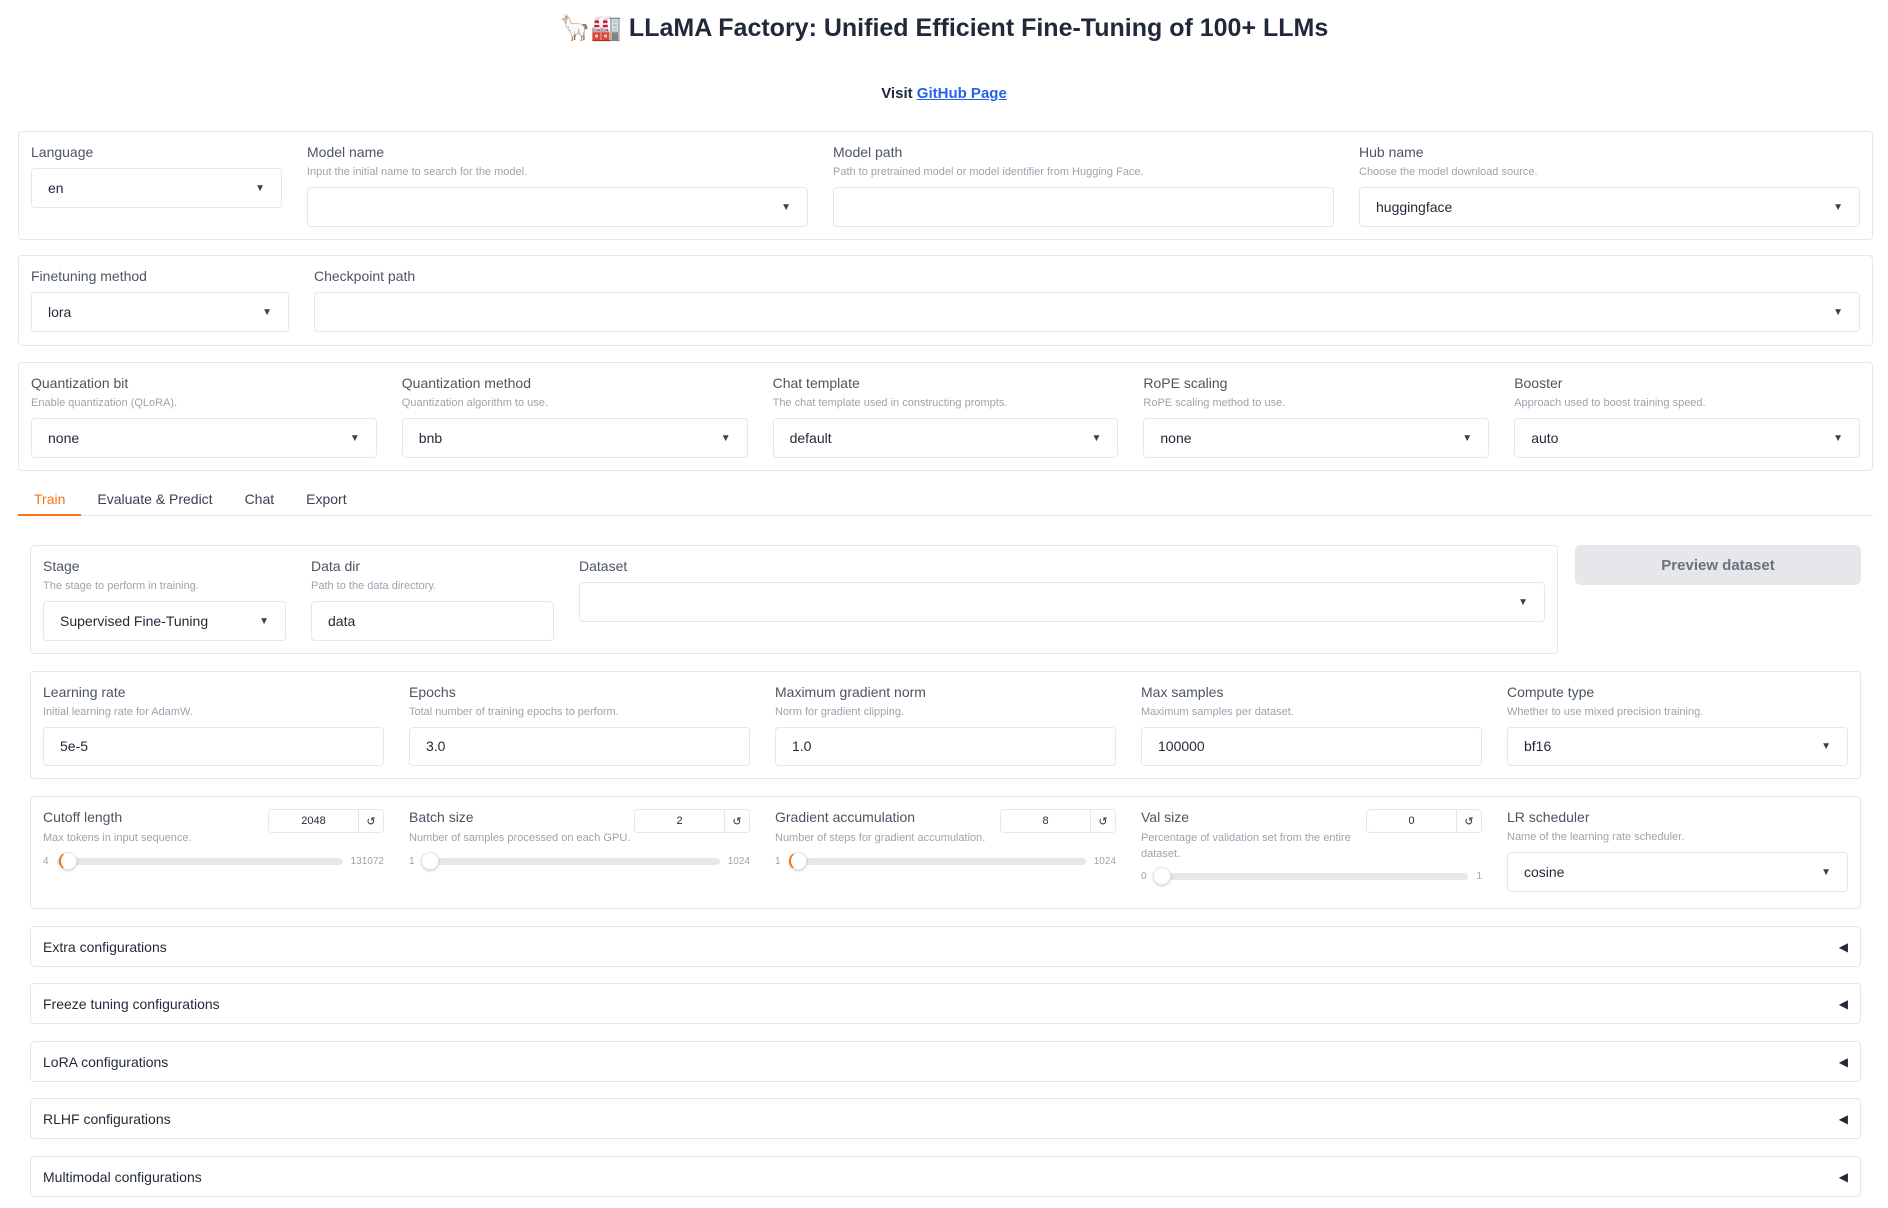 Image resolution: width=1888 pixels, height=1208 pixels. Describe the element at coordinates (1217, 712) in the screenshot. I see `description: Maximum samples per dataset.` at that location.